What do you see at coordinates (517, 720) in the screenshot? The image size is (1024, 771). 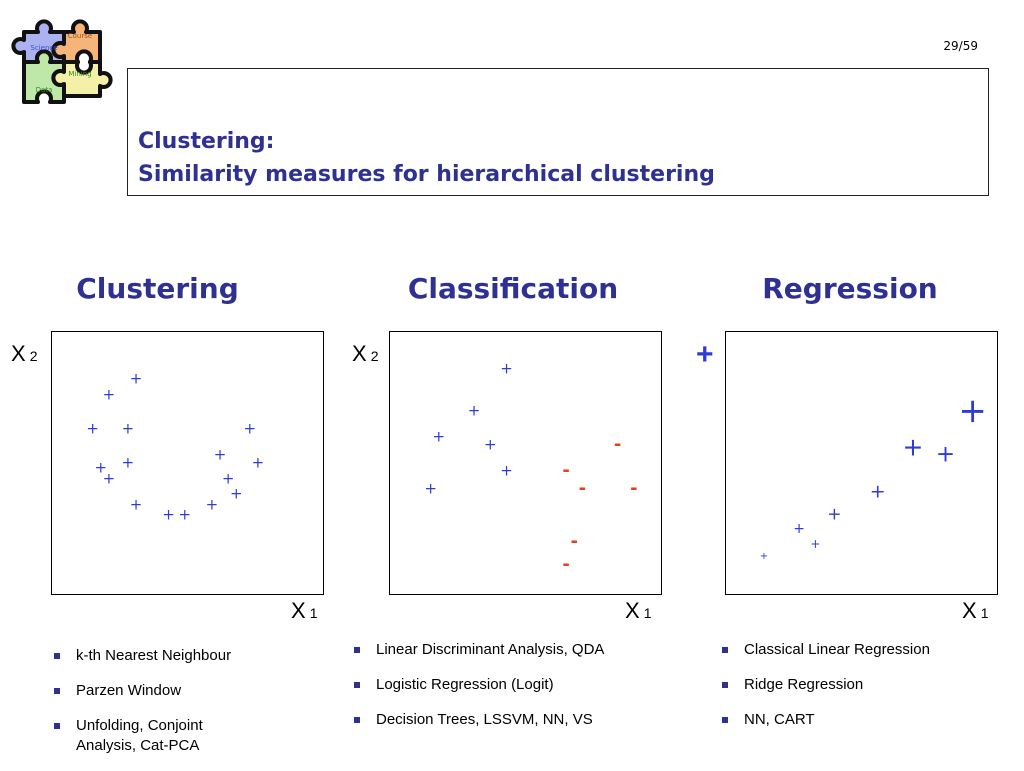 I see `list-item: Decision Trees, LSSVM, NN, VS` at bounding box center [517, 720].